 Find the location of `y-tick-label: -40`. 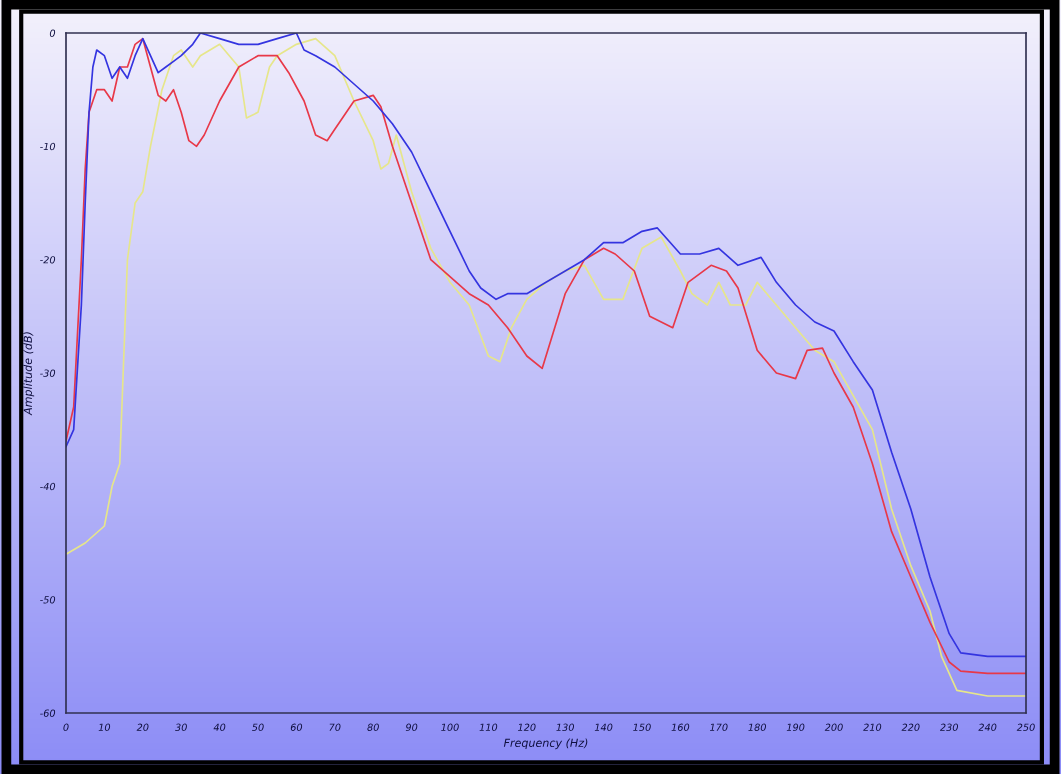

y-tick-label: -40 is located at coordinates (48, 486).